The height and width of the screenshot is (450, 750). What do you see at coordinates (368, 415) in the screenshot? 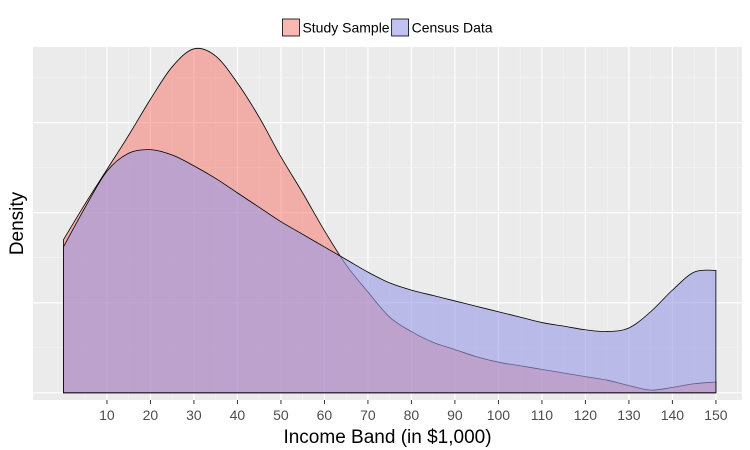
I see `x-tick-label: 70` at bounding box center [368, 415].